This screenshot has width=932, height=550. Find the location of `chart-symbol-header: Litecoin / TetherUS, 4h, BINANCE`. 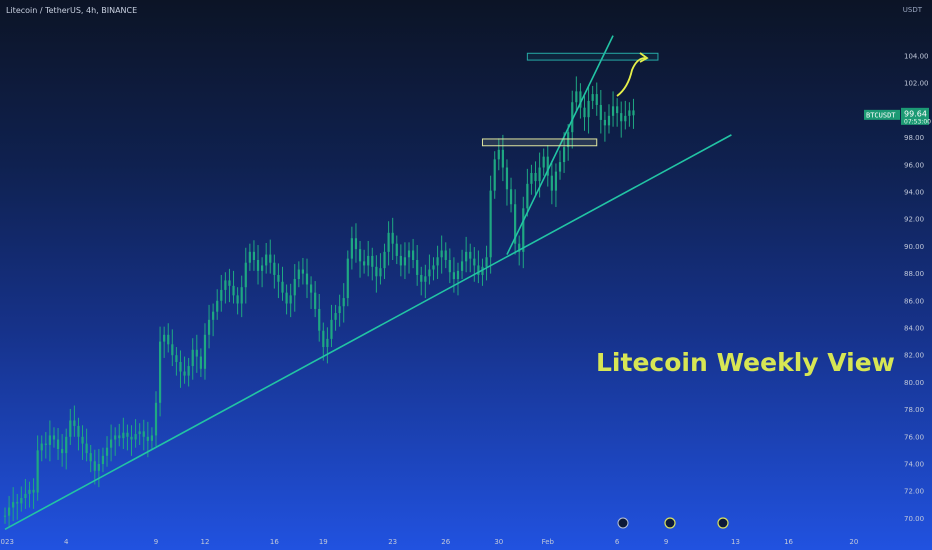

chart-symbol-header: Litecoin / TetherUS, 4h, BINANCE is located at coordinates (72, 10).